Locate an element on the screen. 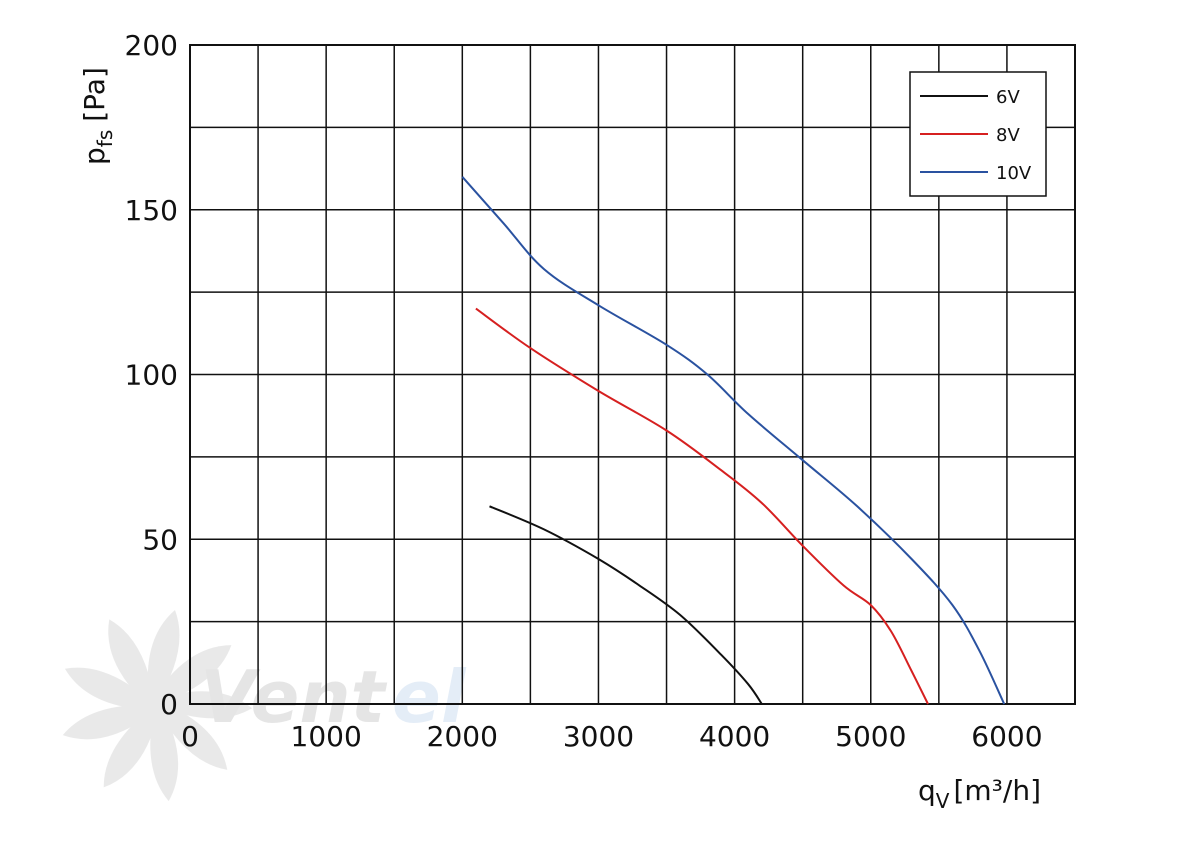  watermark-logo: Vent el is located at coordinates (264, 706).